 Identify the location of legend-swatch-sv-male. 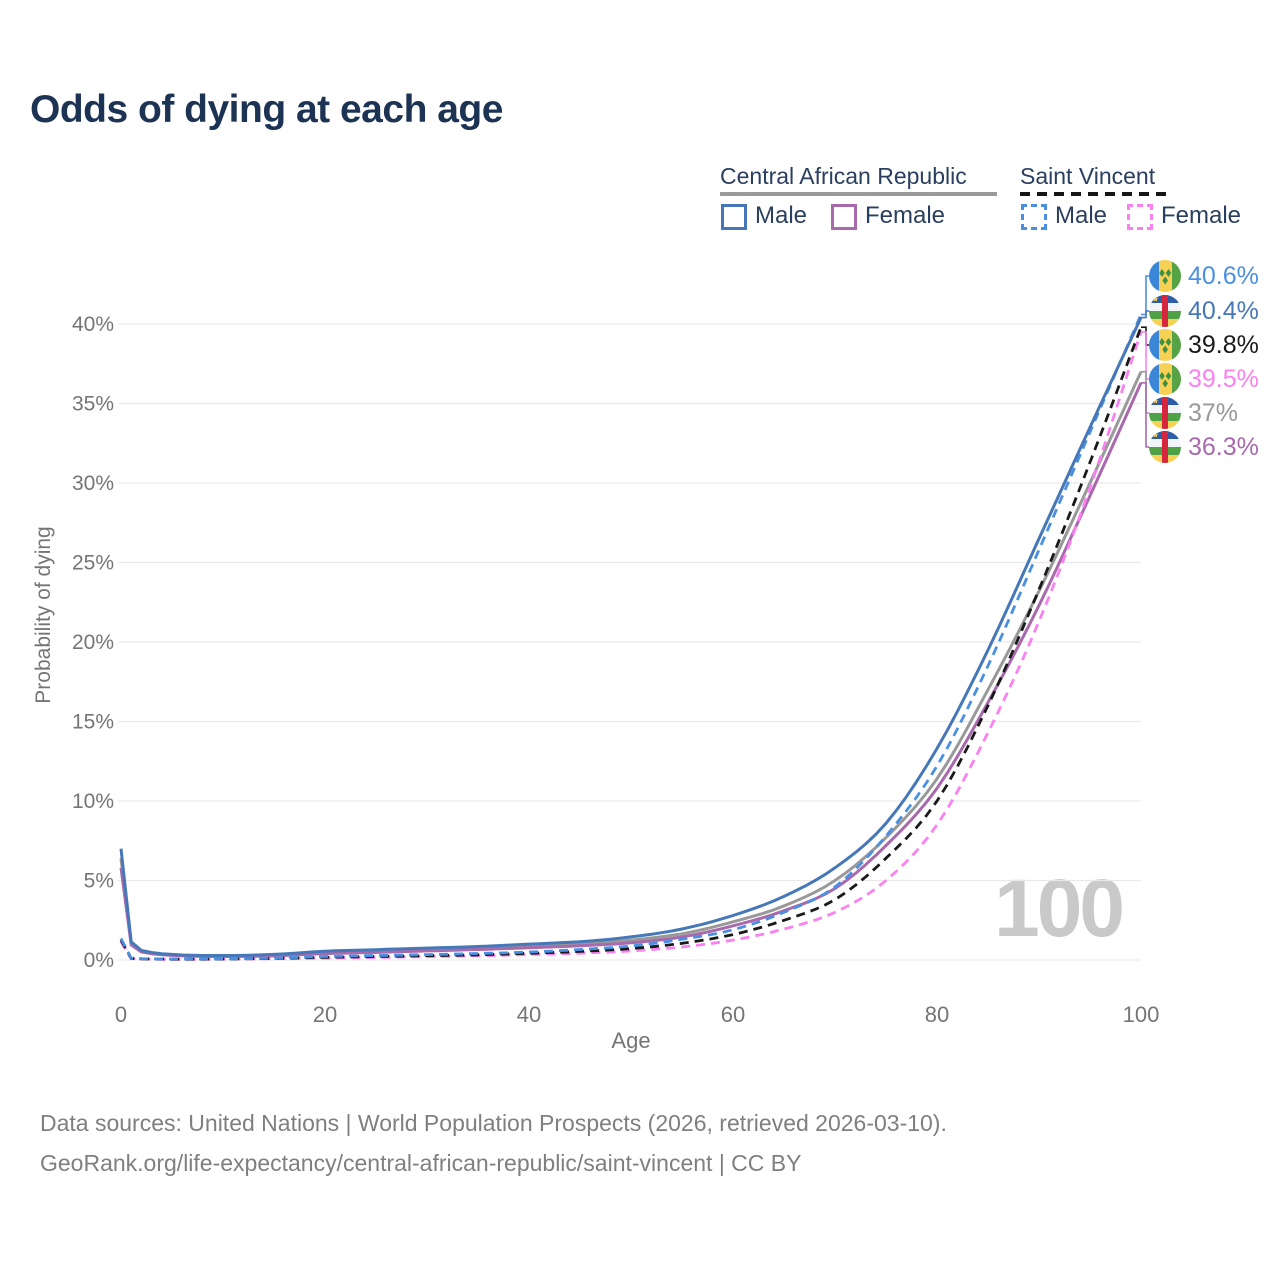
(1034, 217).